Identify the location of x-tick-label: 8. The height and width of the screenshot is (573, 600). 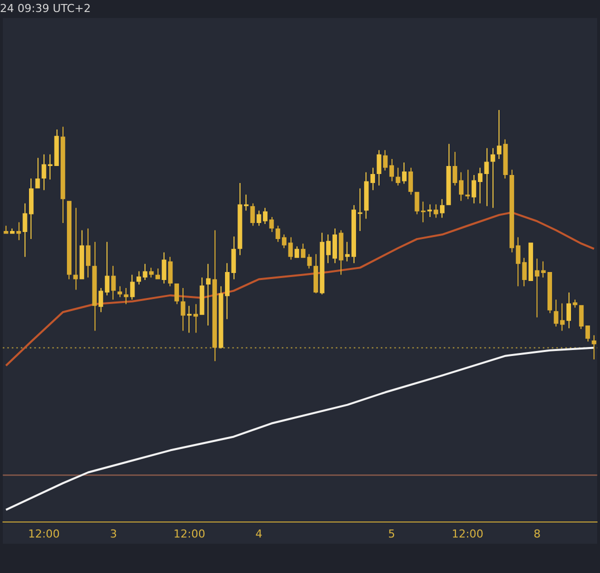
(537, 533).